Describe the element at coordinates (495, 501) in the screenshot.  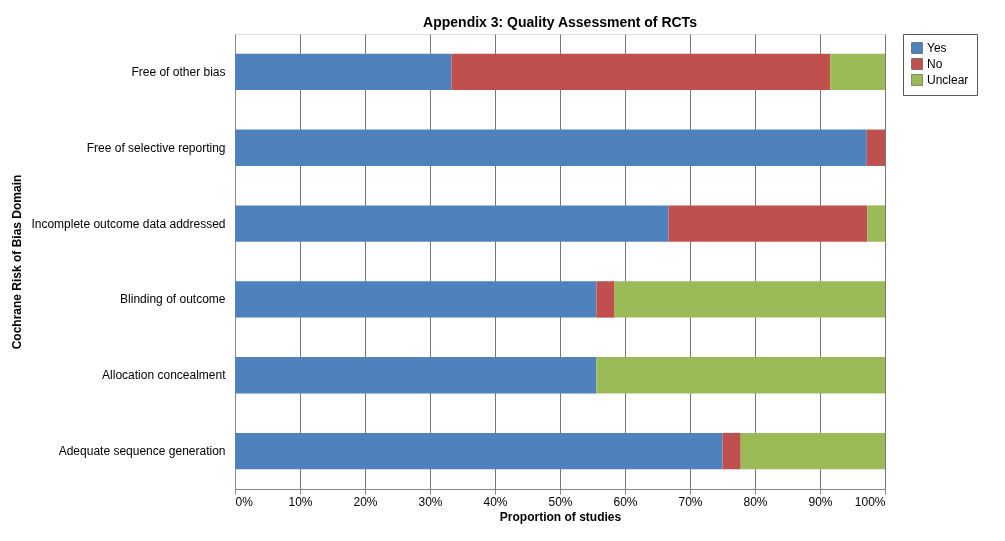
I see `x-tick-label: 40%` at that location.